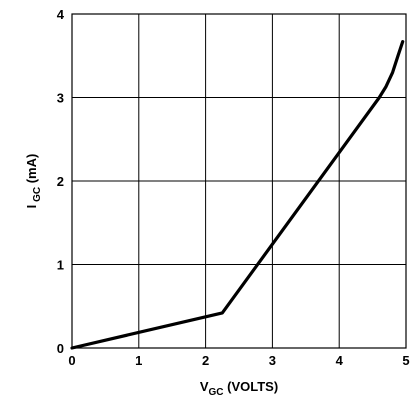 Image resolution: width=419 pixels, height=405 pixels. Describe the element at coordinates (61, 14) in the screenshot. I see `y-tick-label: 4` at that location.